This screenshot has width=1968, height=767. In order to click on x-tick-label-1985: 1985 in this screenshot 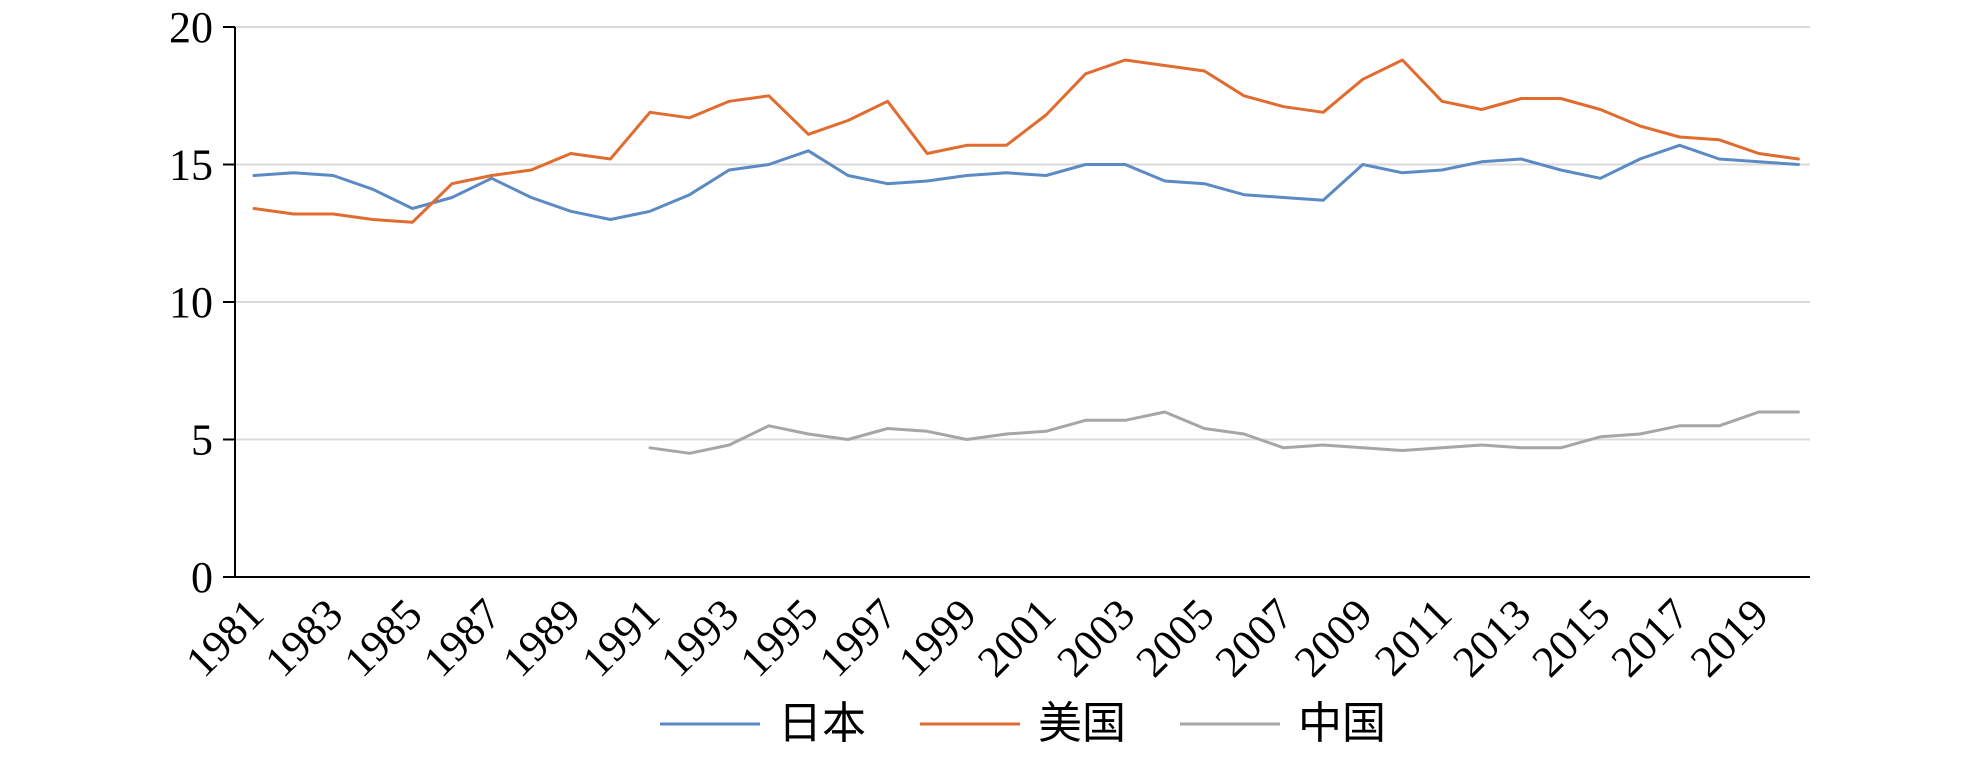, I will do `click(383, 637)`.